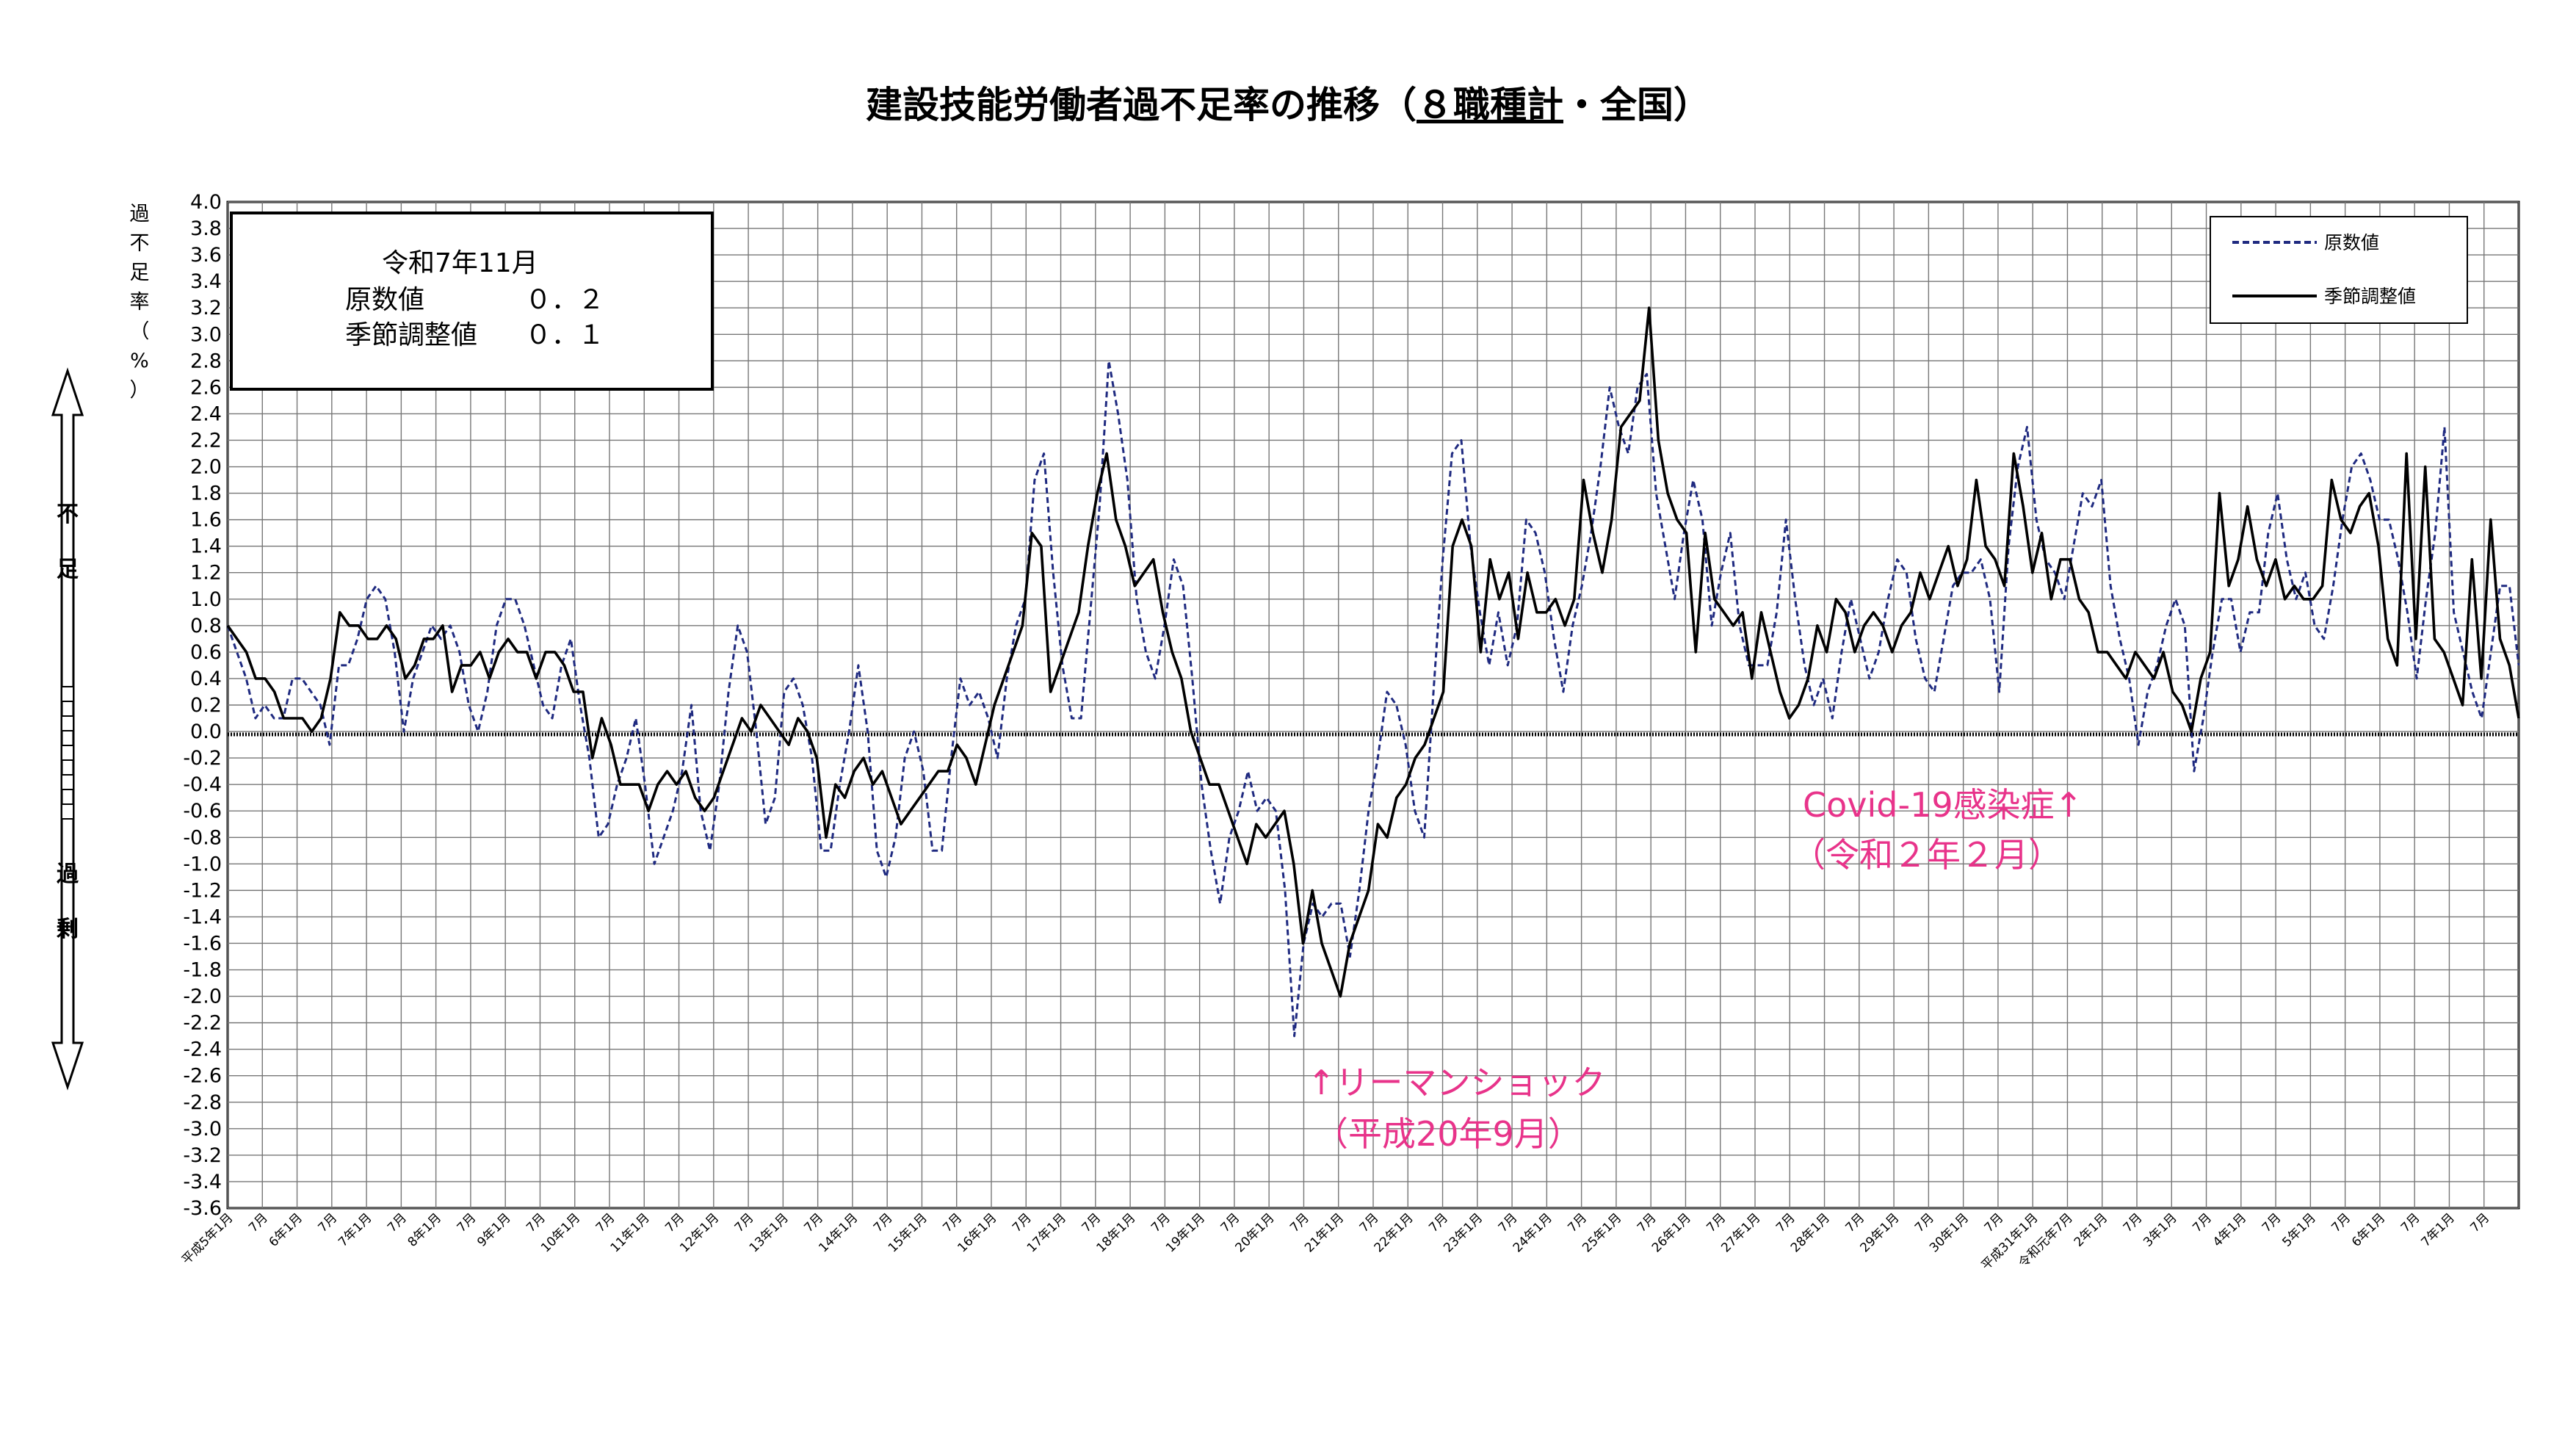 The height and width of the screenshot is (1449, 2576). What do you see at coordinates (140, 331) in the screenshot?
I see `y-axis-label-char: （` at bounding box center [140, 331].